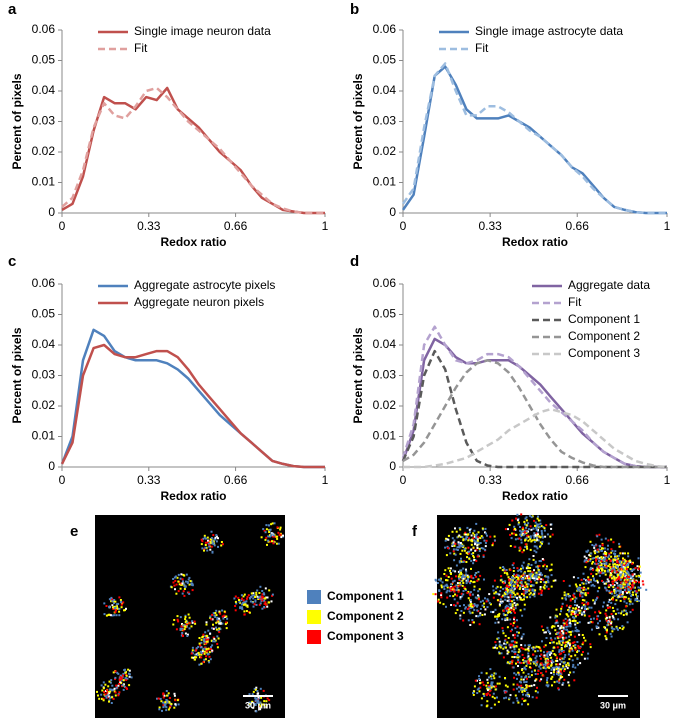  What do you see at coordinates (385, 405) in the screenshot?
I see `y-tick-label: 0.02` at bounding box center [385, 405].